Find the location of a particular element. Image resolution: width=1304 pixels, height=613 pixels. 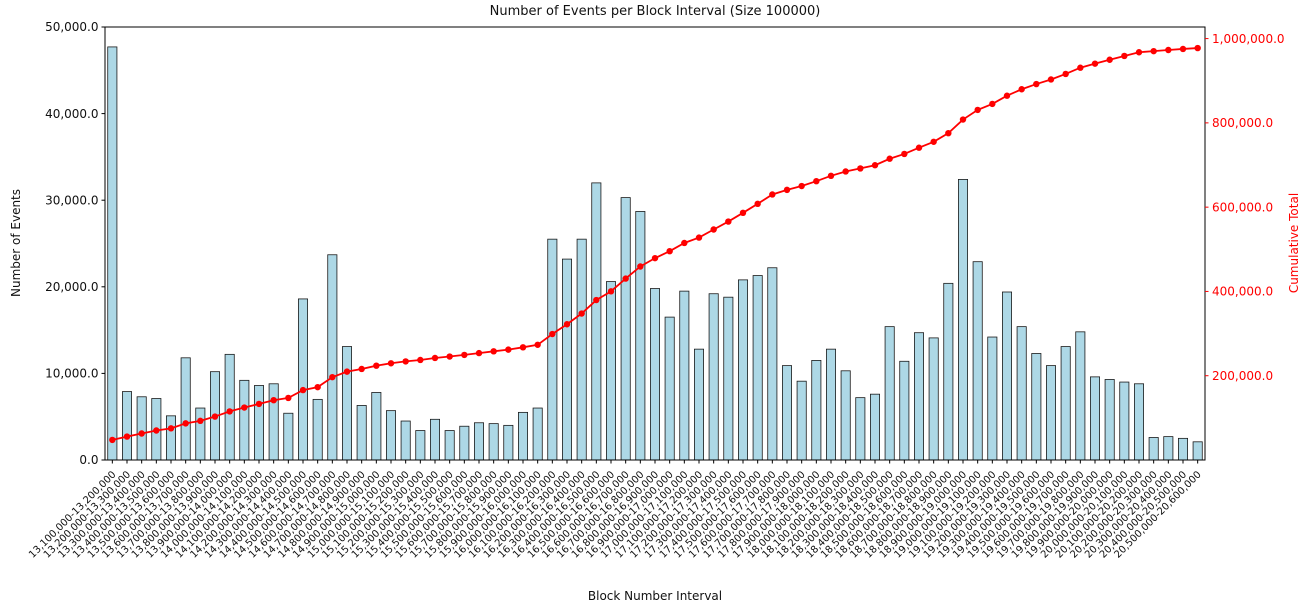

svg-text: 20,000.0 is located at coordinates (71, 287).